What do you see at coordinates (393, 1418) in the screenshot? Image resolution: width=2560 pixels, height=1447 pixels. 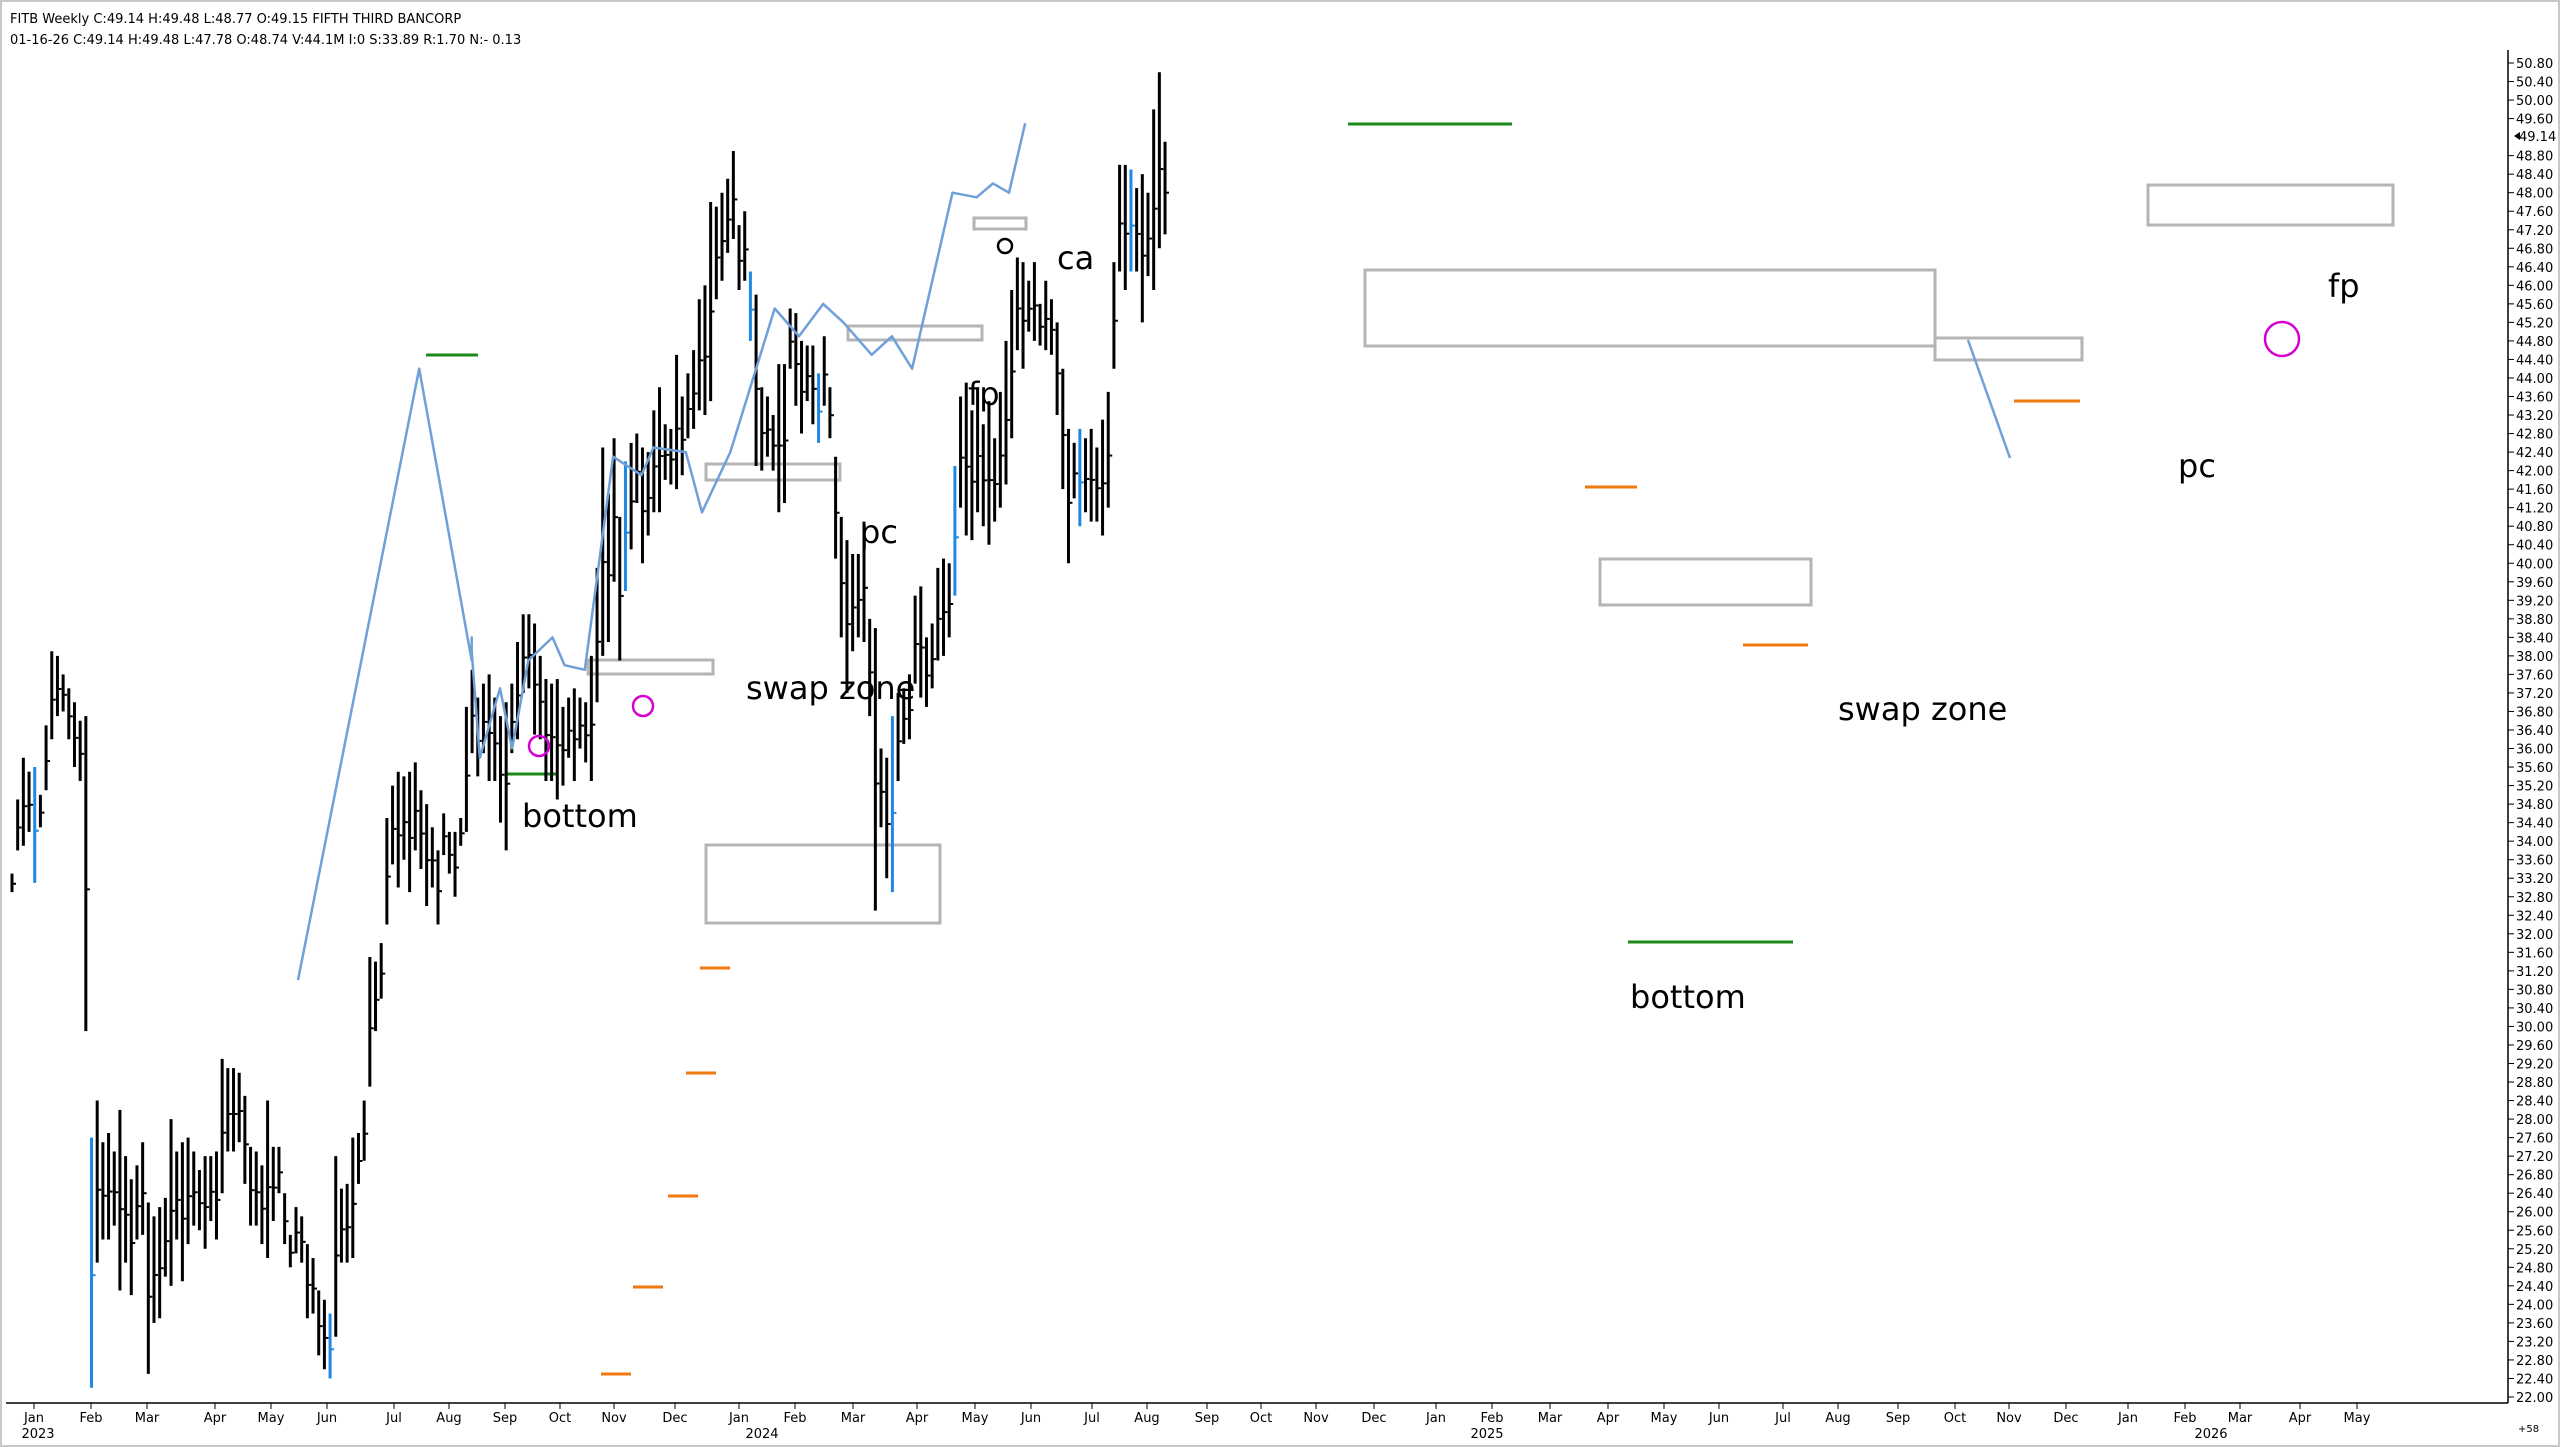 I see `x-tick-label: Jul` at bounding box center [393, 1418].